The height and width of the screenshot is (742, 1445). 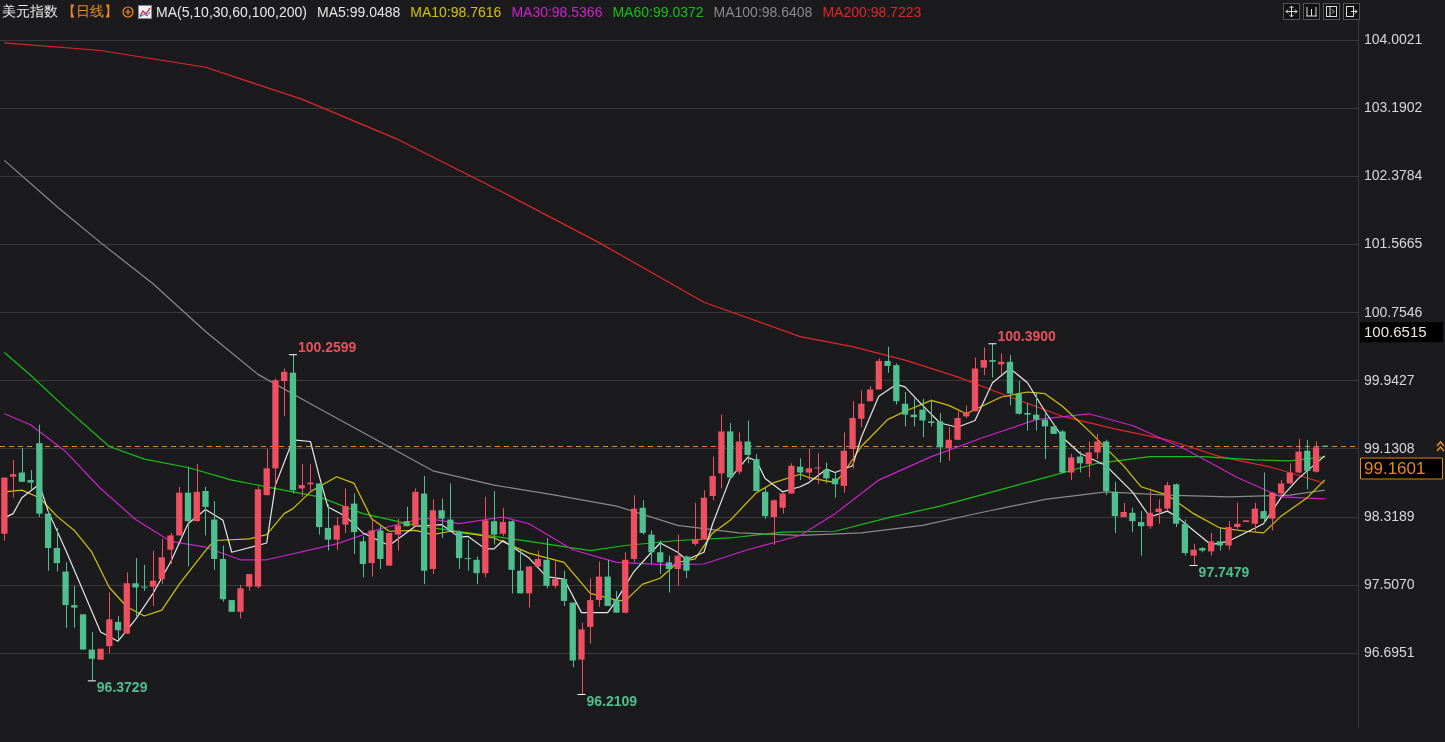 What do you see at coordinates (557, 12) in the screenshot?
I see `text: MA30:98.5366` at bounding box center [557, 12].